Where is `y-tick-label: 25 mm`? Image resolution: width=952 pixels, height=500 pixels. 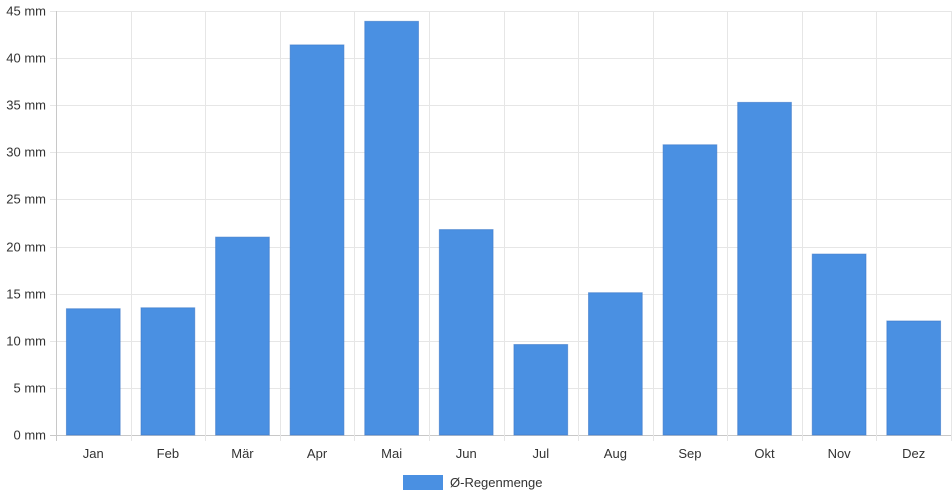
y-tick-label: 25 mm is located at coordinates (26, 199).